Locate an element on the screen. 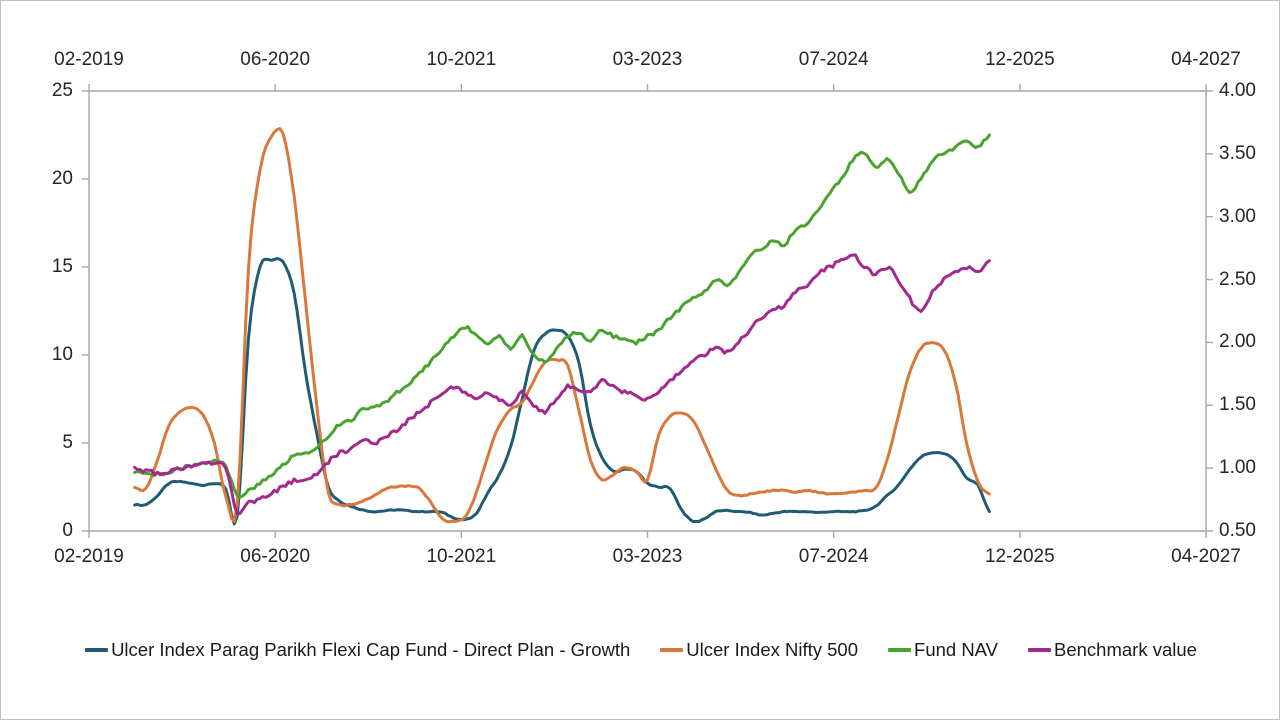 The image size is (1280, 721). x-axis-label-top-5: 12-2025 is located at coordinates (1019, 59).